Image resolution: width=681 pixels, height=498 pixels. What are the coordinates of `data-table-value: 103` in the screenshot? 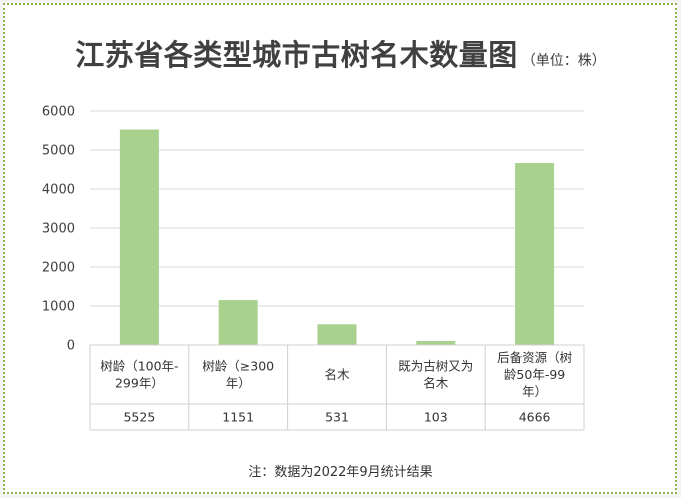 It's located at (436, 417).